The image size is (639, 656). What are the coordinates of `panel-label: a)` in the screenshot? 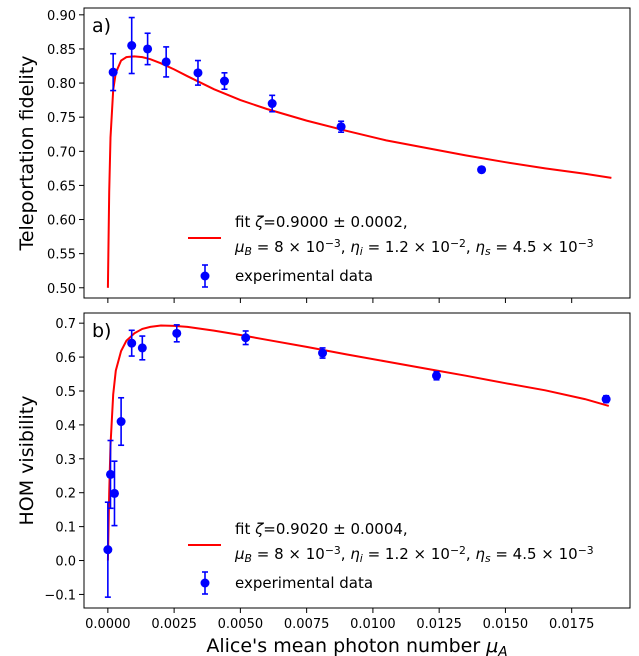 It's located at (101, 26).